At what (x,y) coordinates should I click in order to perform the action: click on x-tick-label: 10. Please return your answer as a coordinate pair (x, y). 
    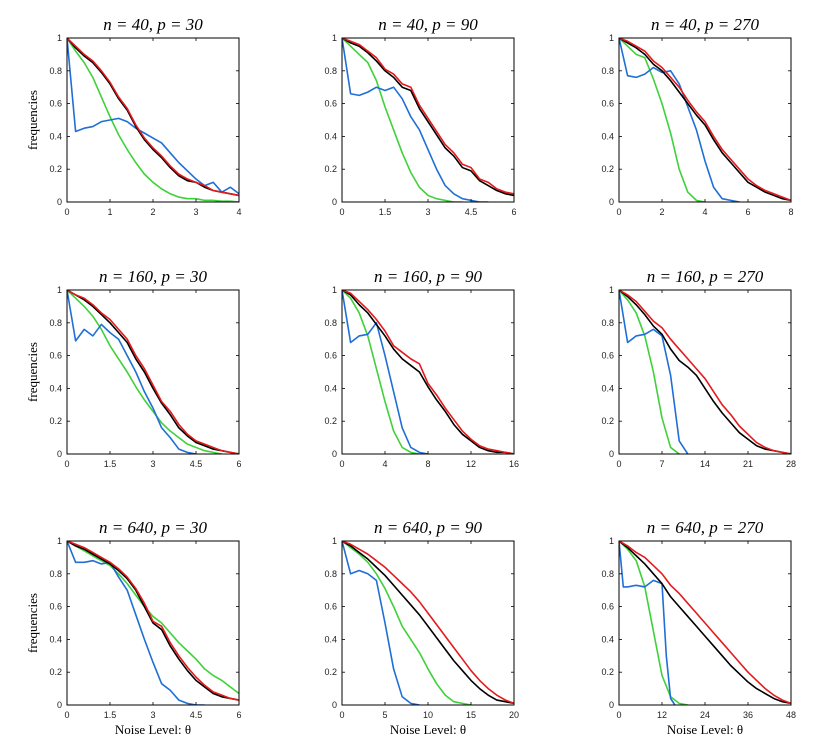
    Looking at the image, I should click on (428, 715).